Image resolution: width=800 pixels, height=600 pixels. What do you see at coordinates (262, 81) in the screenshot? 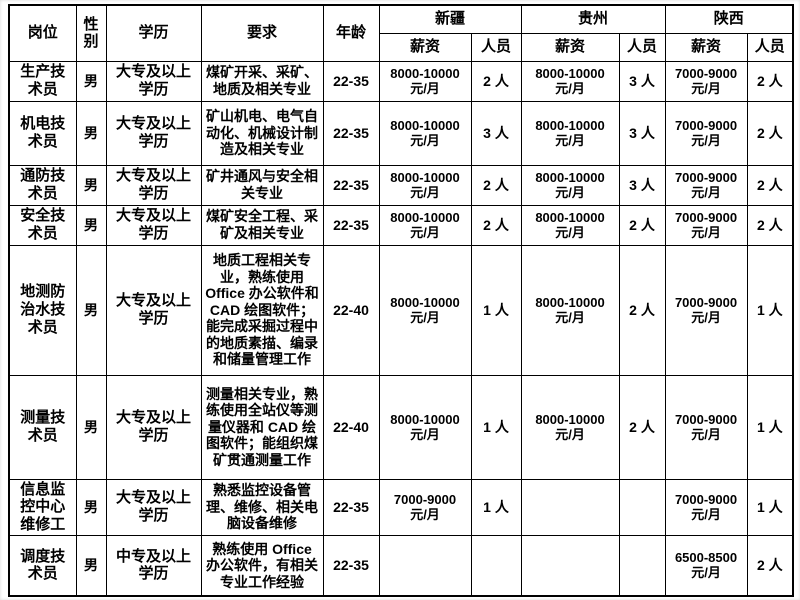
I see `requirements-cell: 煤矿开采、采矿、地质及相关专业` at bounding box center [262, 81].